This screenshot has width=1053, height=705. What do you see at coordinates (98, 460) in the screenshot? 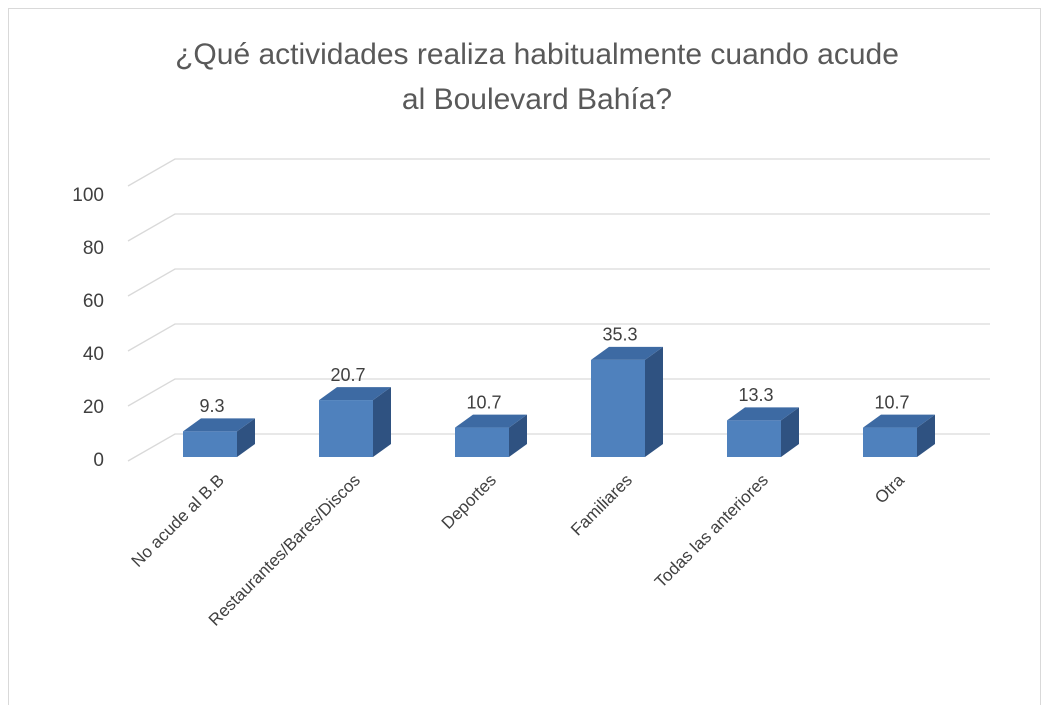
I see `y-tick-label: 0` at bounding box center [98, 460].